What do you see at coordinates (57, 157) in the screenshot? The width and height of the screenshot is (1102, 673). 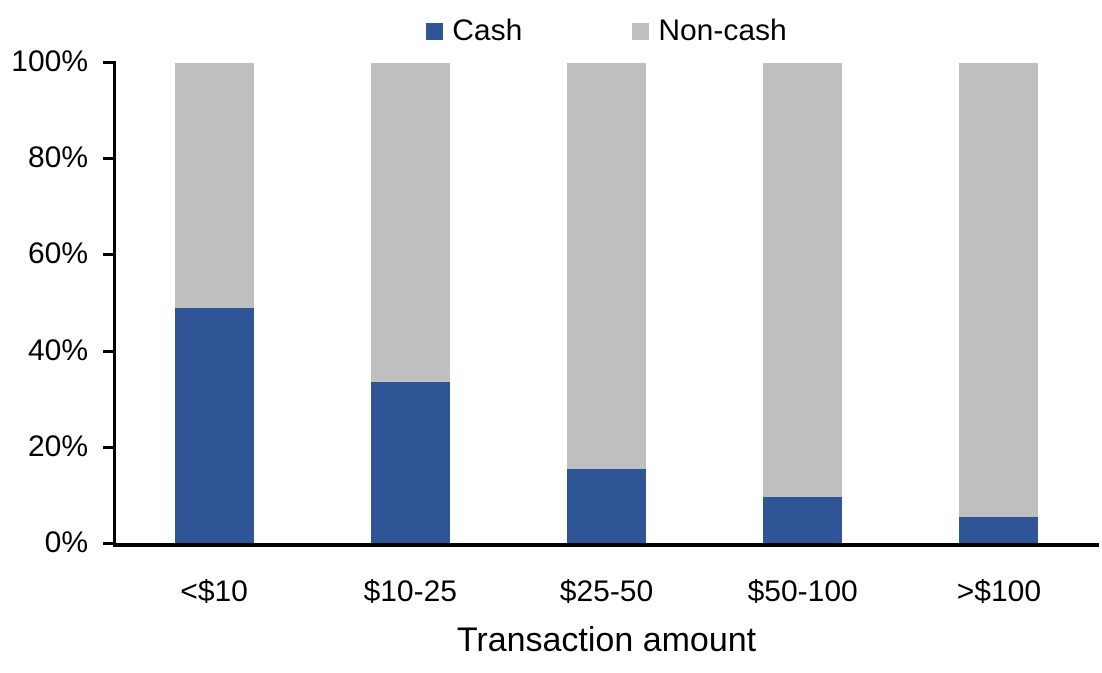 I see `y-tick-label-80: 80%` at bounding box center [57, 157].